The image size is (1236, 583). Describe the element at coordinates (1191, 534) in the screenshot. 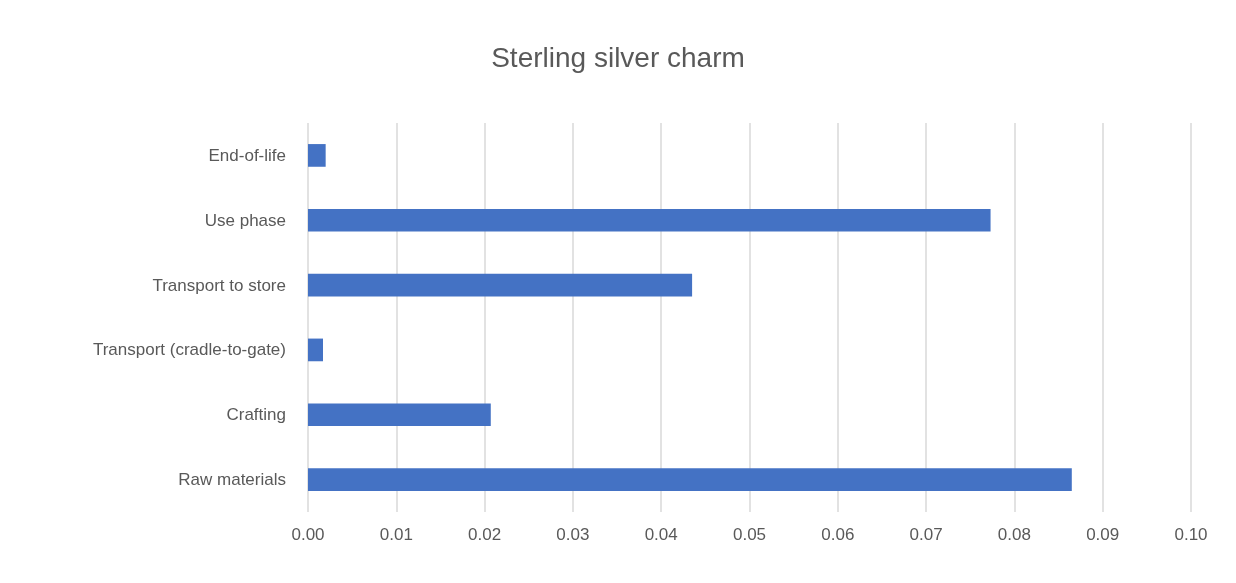

I see `x-tick-label: 0.10` at that location.